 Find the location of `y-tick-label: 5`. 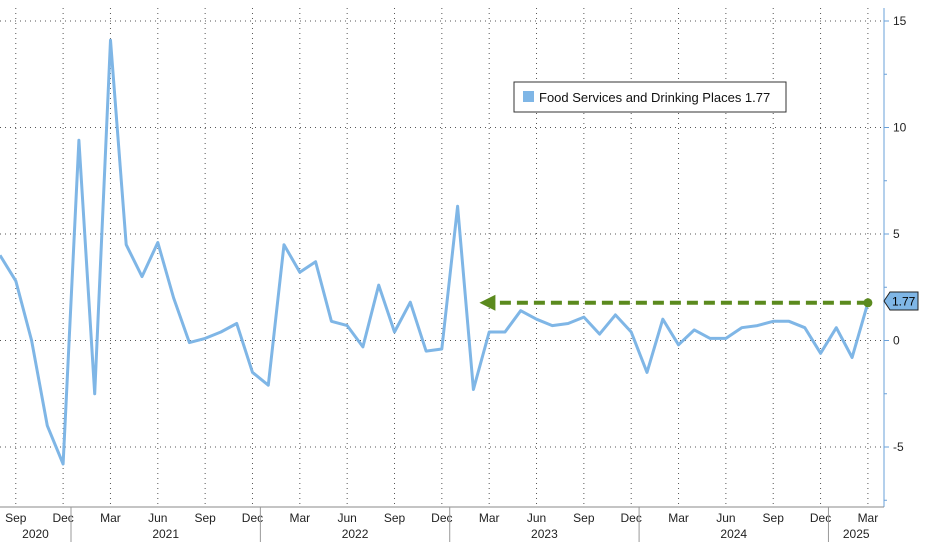

y-tick-label: 5 is located at coordinates (896, 234).